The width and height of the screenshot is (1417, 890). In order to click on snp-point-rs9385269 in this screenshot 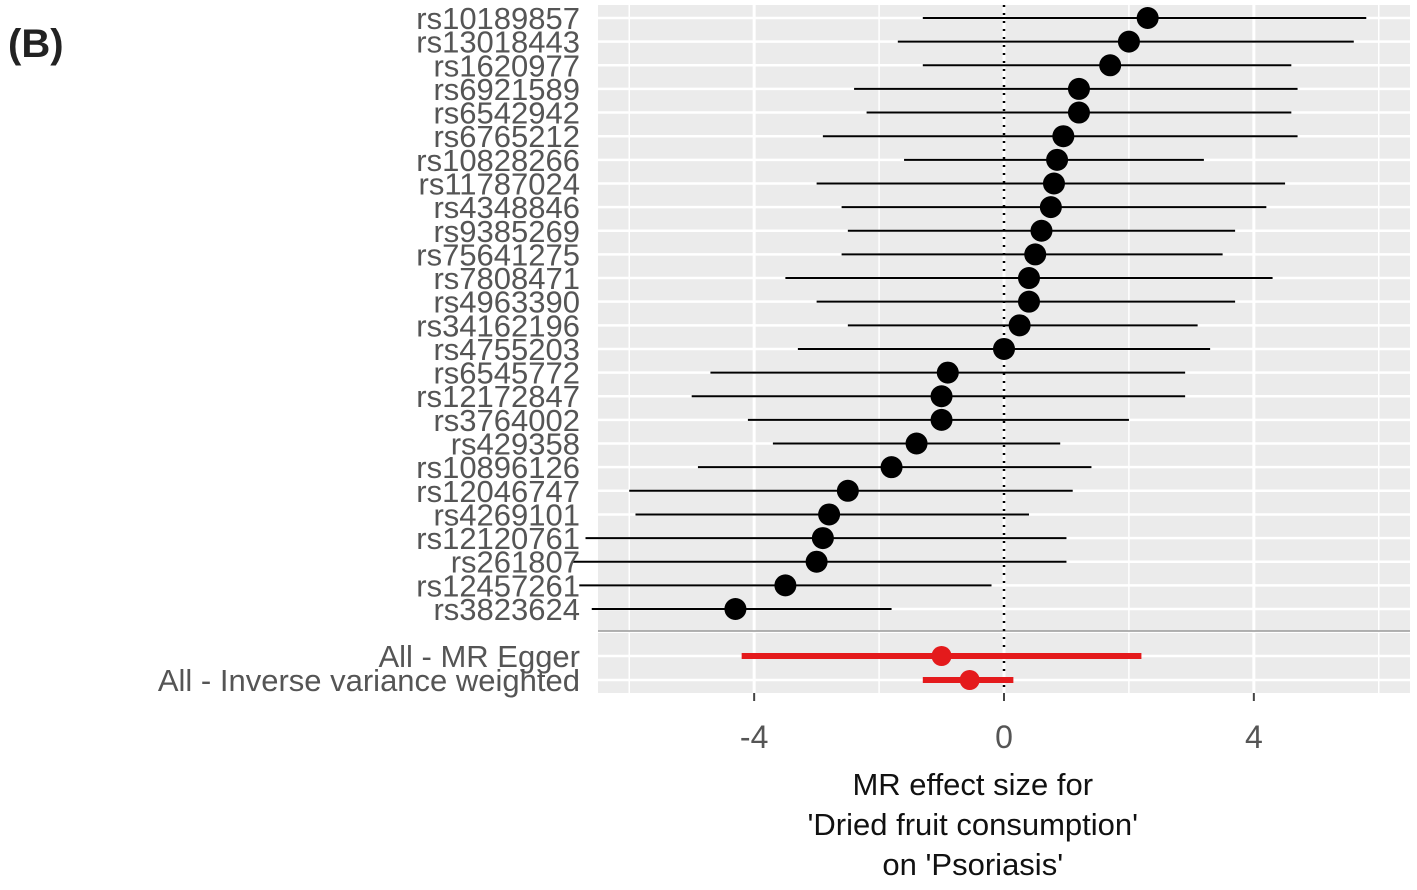, I will do `click(1041, 230)`.